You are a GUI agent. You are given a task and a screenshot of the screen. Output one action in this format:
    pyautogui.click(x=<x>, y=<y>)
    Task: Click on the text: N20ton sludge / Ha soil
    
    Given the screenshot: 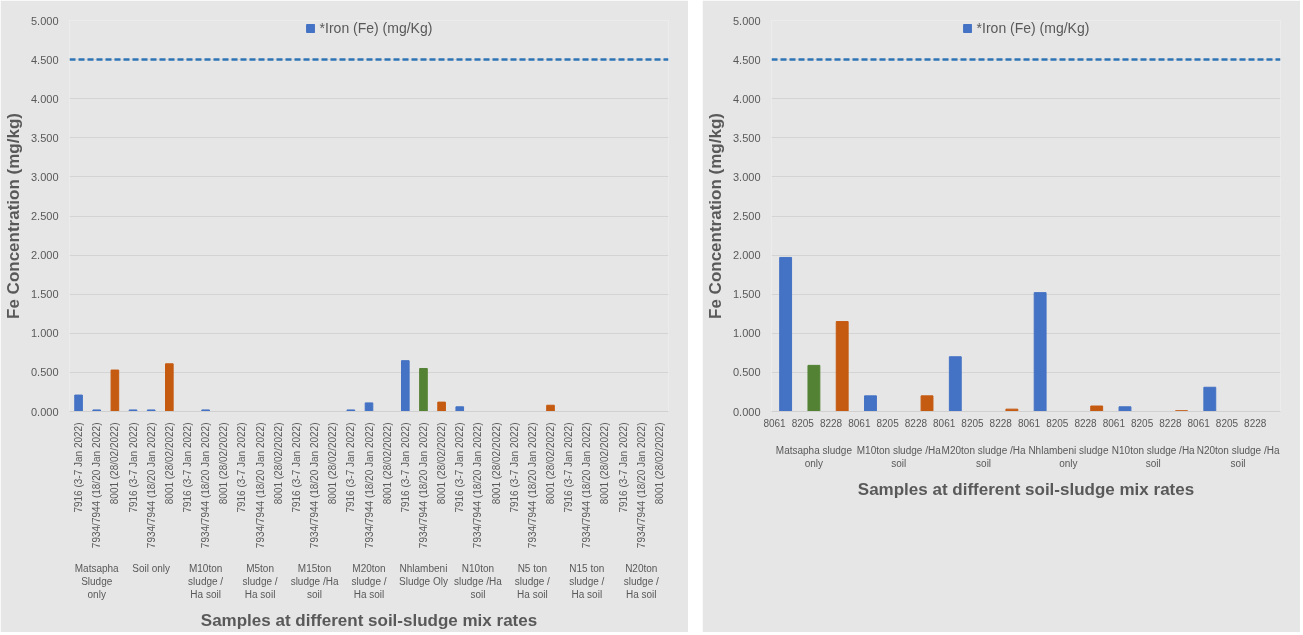 What is the action you would take?
    pyautogui.click(x=641, y=581)
    